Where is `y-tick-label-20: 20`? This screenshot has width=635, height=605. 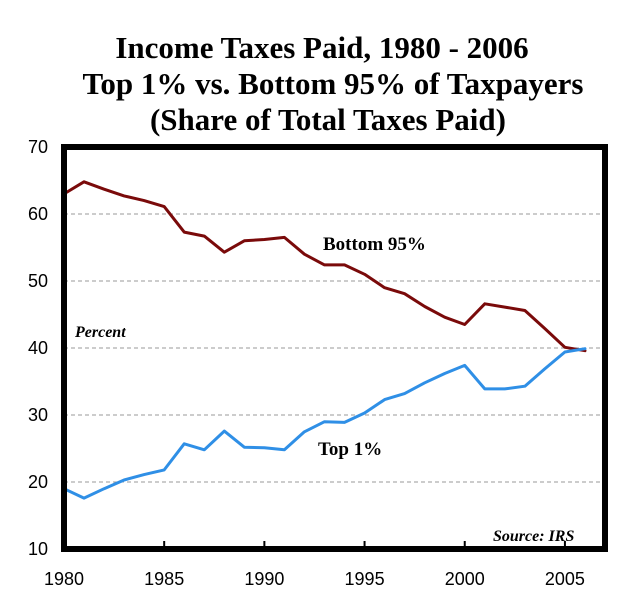 y-tick-label-20: 20 is located at coordinates (38, 482).